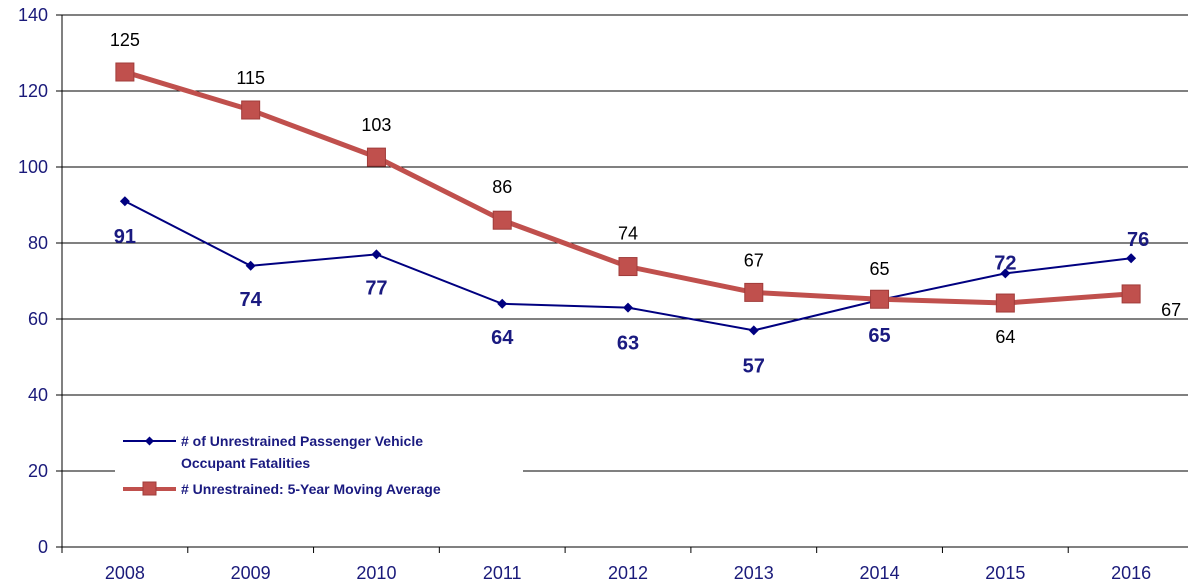  I want to click on data-label-moving-average-2008: 125, so click(125, 40).